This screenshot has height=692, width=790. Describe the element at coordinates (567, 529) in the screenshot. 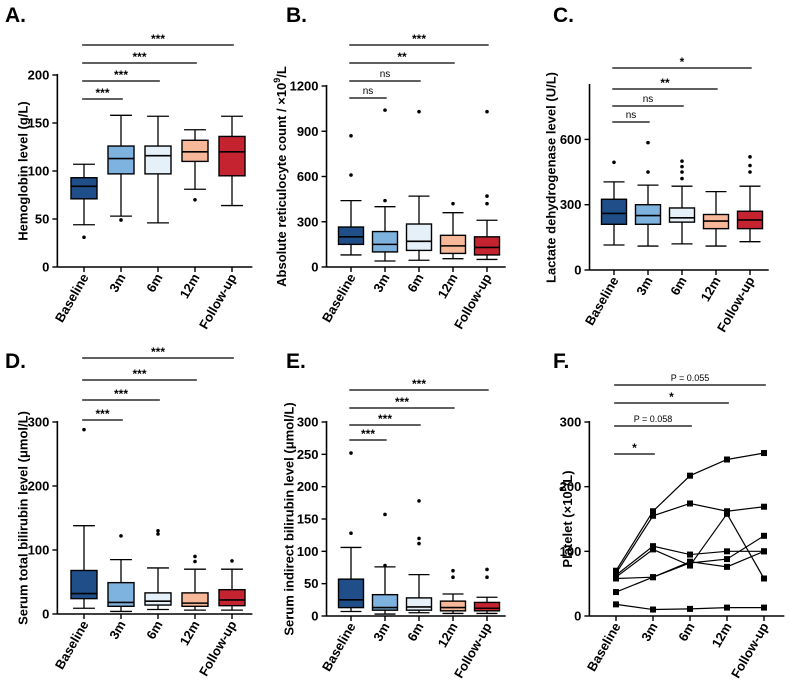

I see `y-axis-label-main: Platelet (×10` at that location.